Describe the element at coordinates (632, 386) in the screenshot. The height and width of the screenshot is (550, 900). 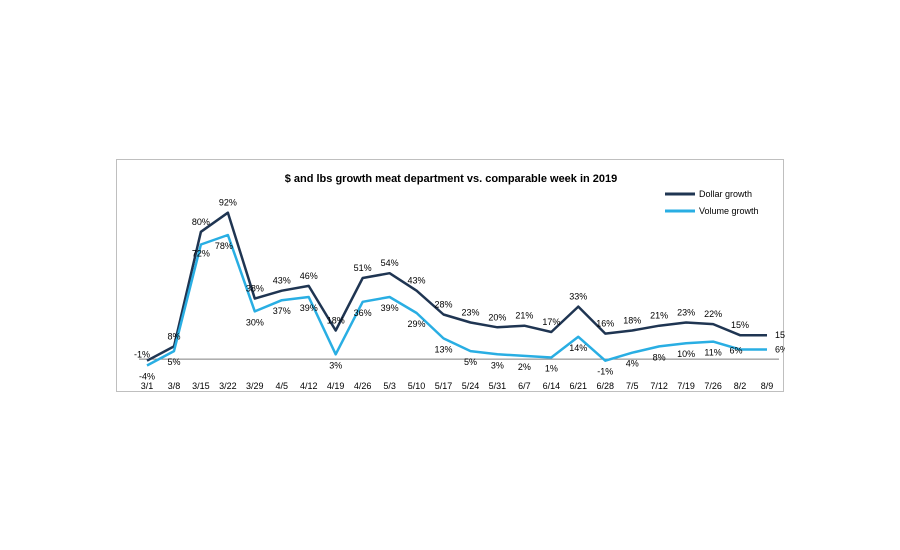
I see `x-tick-label: 7/5` at that location.